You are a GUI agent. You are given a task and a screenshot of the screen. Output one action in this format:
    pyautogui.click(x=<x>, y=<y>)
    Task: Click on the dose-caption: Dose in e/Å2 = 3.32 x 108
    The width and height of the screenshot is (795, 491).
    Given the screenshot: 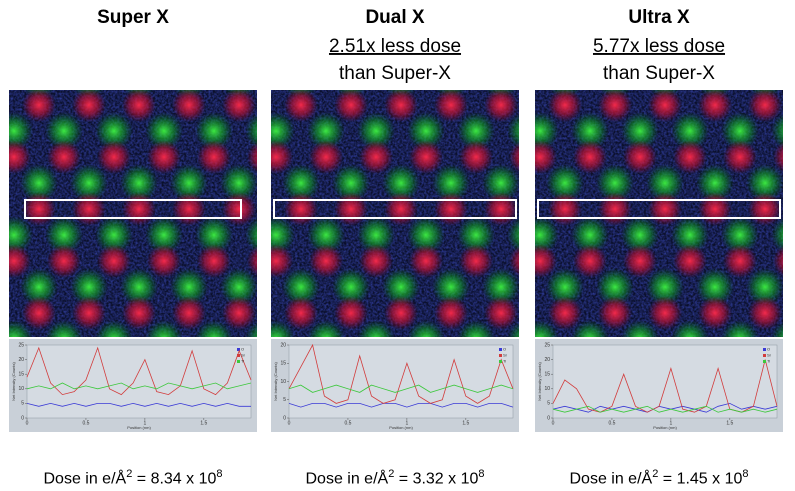 What is the action you would take?
    pyautogui.click(x=395, y=478)
    